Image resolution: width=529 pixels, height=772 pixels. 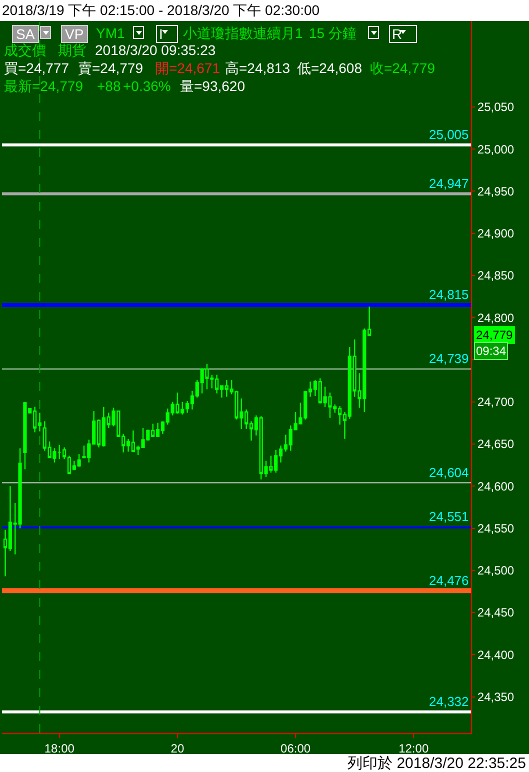 What do you see at coordinates (403, 34) in the screenshot?
I see `annotation: R` at bounding box center [403, 34].